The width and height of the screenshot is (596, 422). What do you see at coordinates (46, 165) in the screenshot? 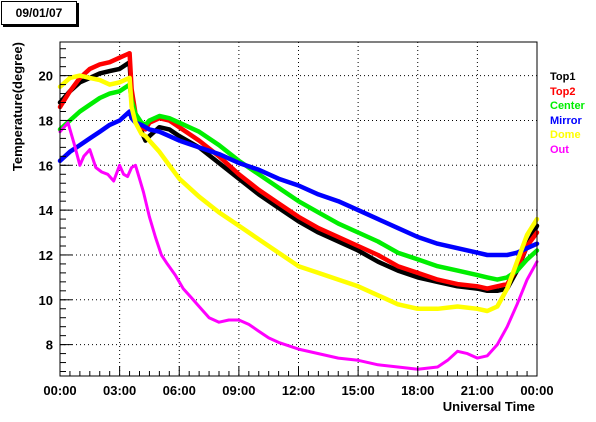
I see `y-tick-label: 16` at bounding box center [46, 165].